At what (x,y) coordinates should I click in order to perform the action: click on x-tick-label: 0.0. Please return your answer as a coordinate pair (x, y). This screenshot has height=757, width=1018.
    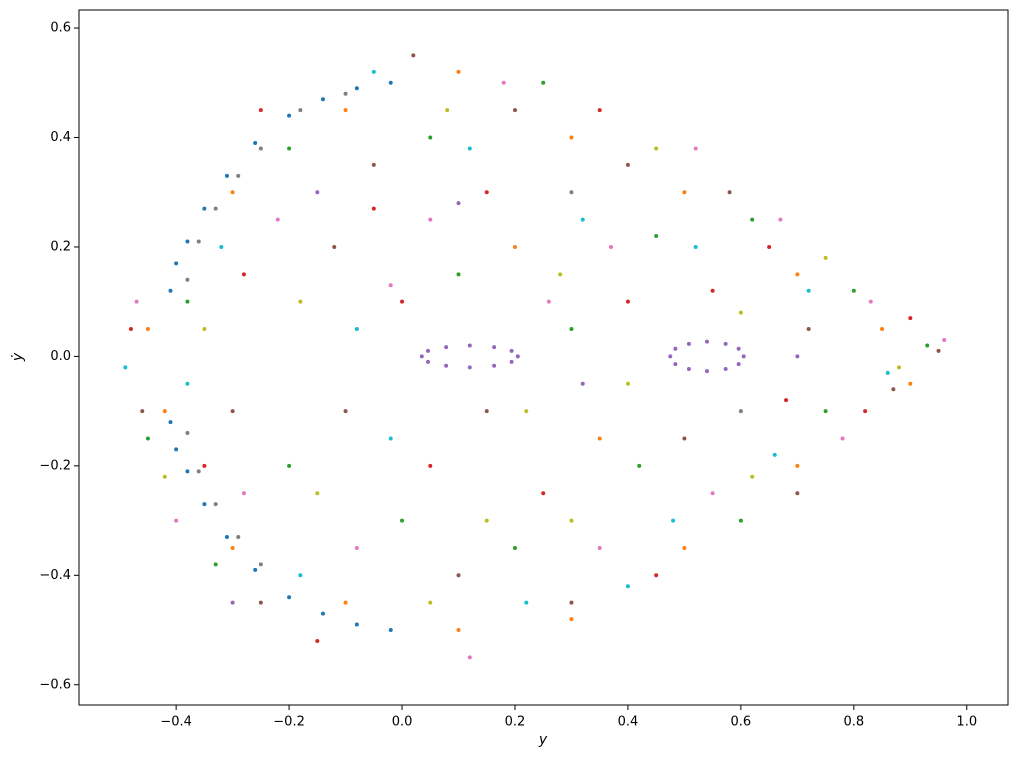
    Looking at the image, I should click on (402, 722).